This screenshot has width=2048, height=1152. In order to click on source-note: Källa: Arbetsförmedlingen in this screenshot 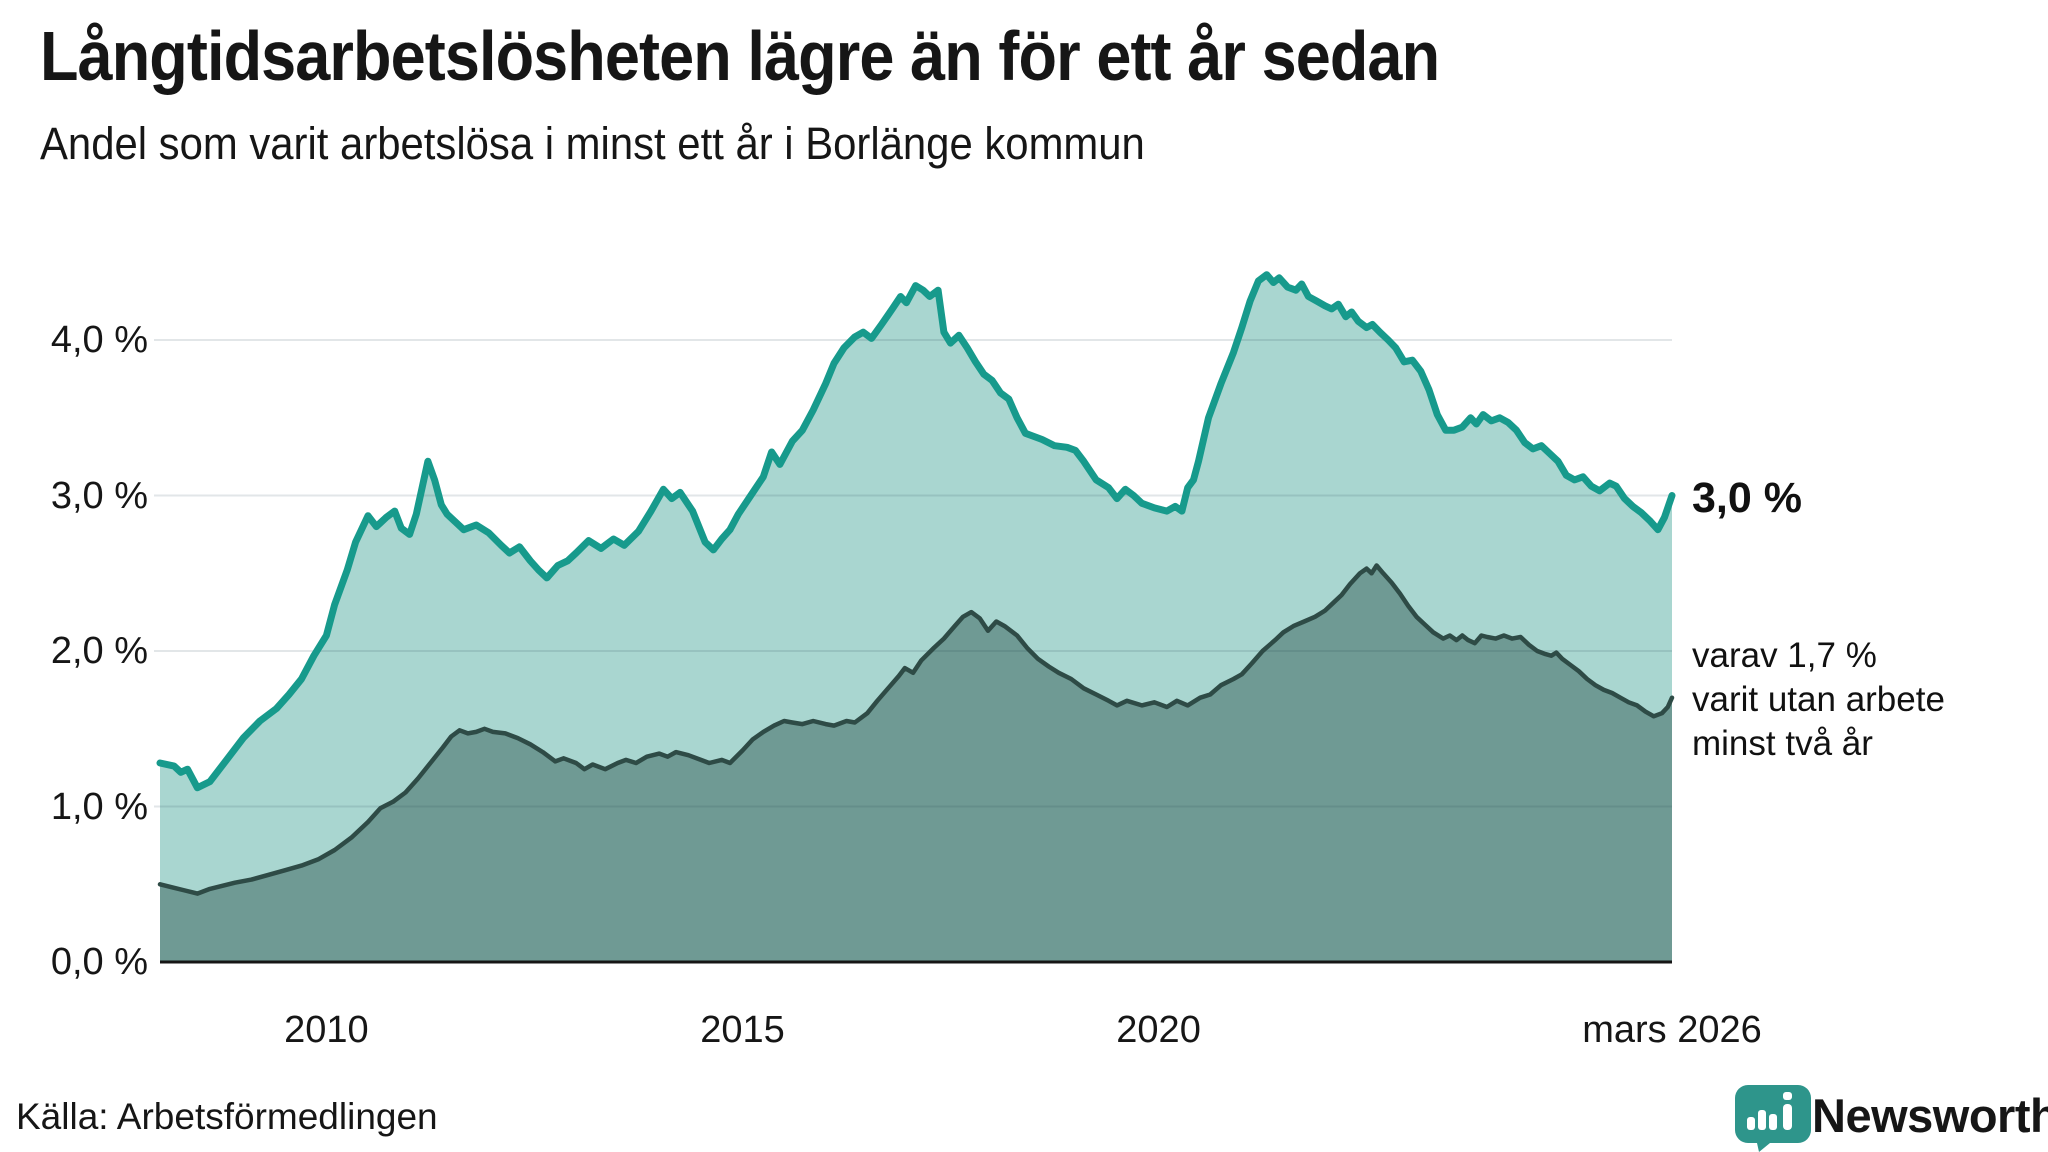, I will do `click(227, 1116)`.